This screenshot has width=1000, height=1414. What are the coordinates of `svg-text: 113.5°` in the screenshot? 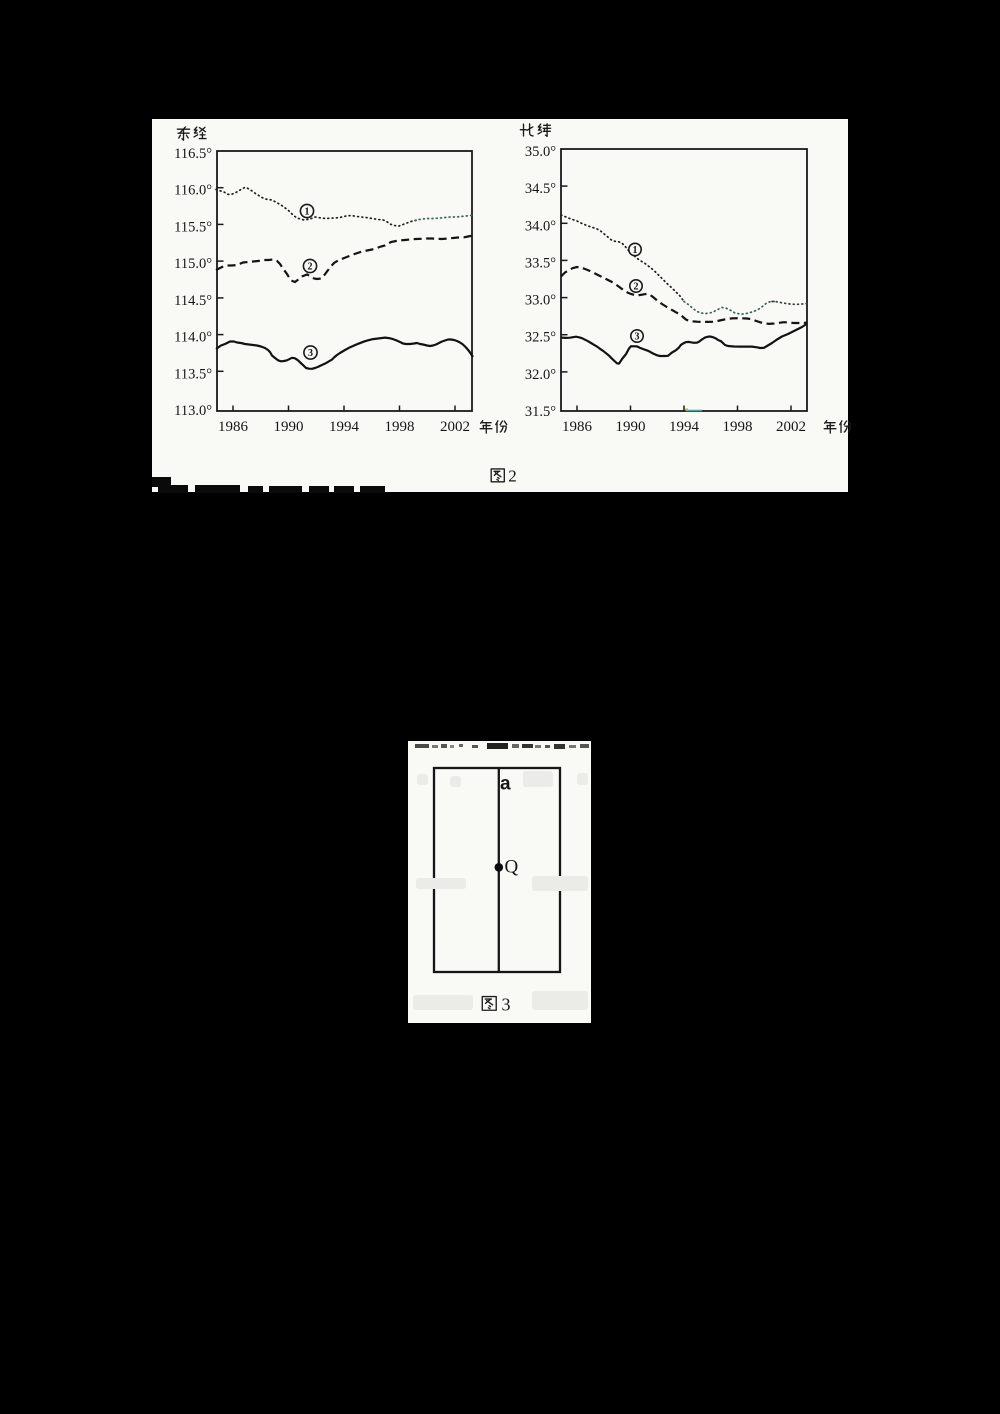 It's located at (193, 374).